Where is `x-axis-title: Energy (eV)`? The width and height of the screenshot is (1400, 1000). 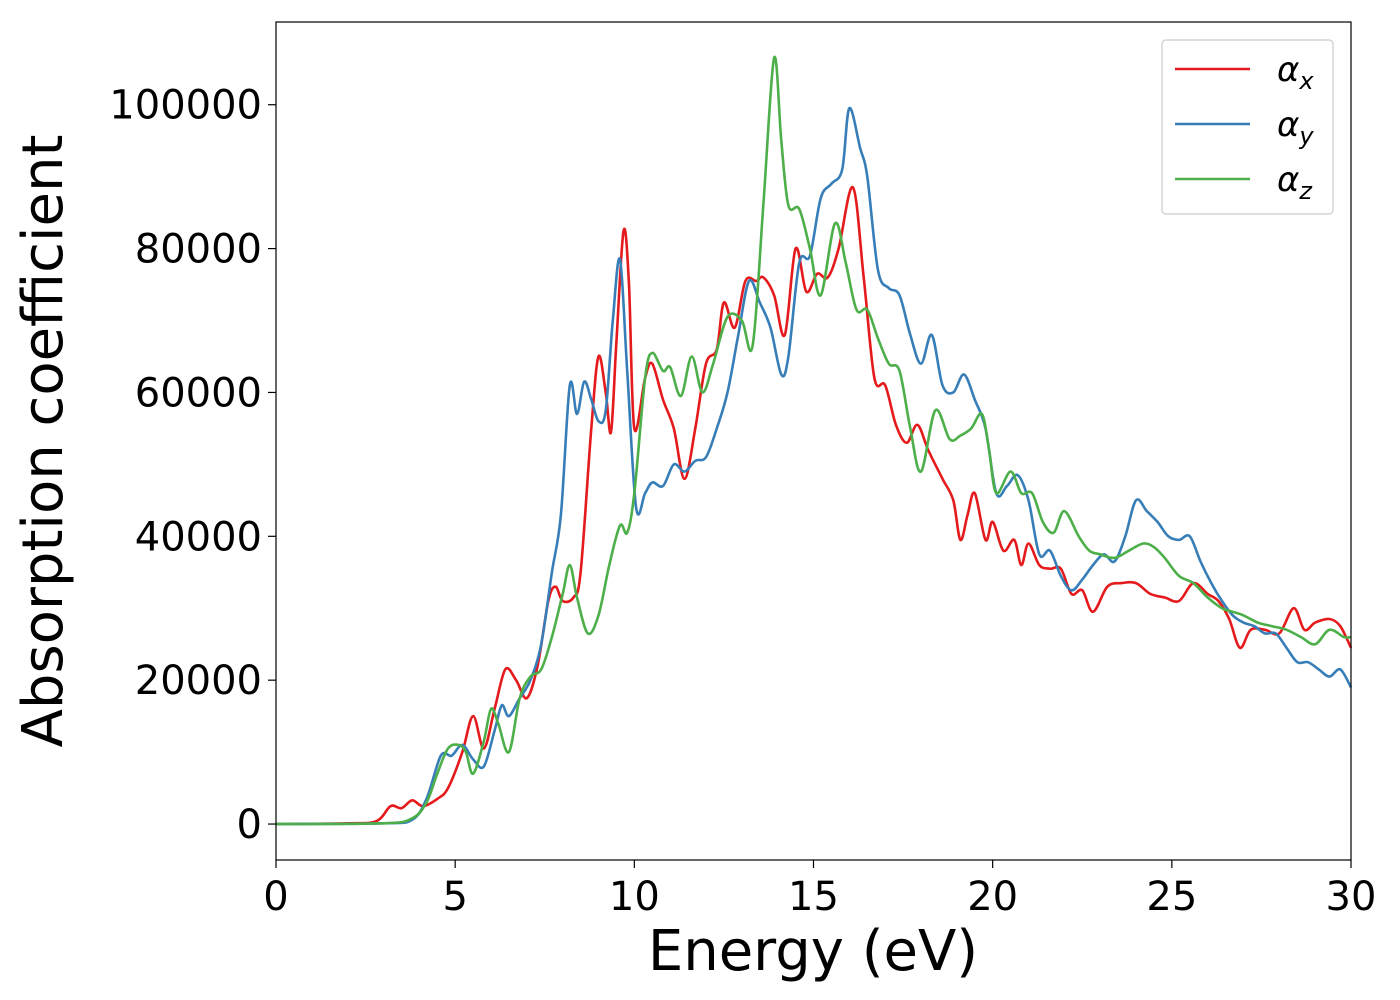
x-axis-title: Energy (eV) is located at coordinates (813, 951).